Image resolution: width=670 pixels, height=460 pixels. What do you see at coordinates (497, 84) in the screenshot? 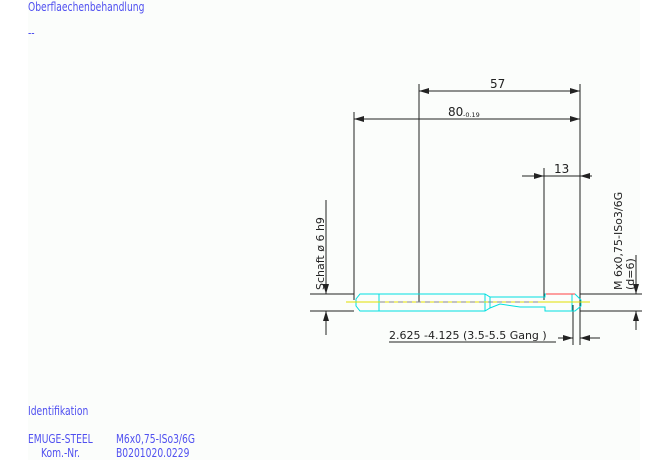
I see `dim-57-text: 57` at bounding box center [497, 84].